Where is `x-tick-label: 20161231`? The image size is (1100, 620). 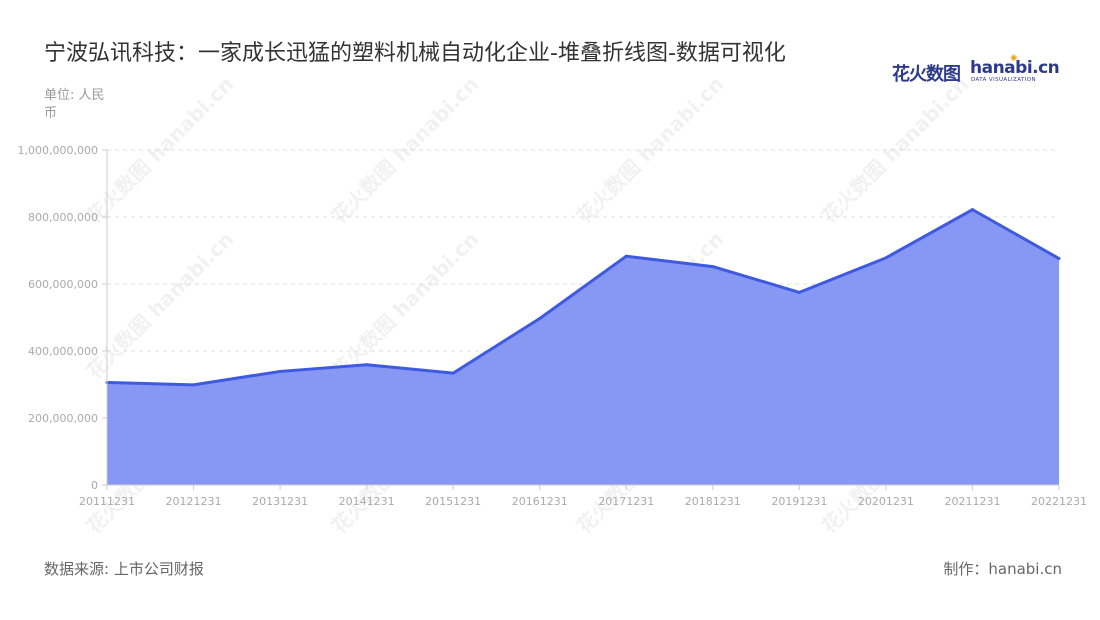 x-tick-label: 20161231 is located at coordinates (540, 501).